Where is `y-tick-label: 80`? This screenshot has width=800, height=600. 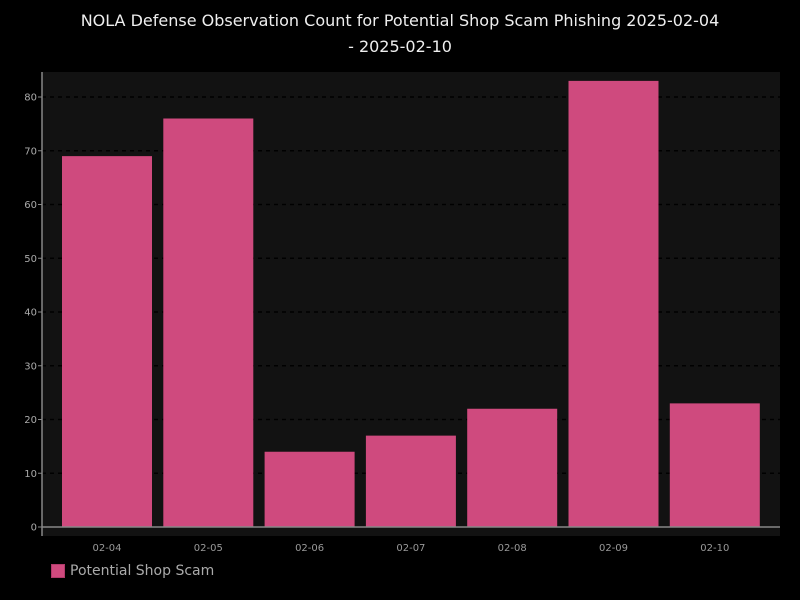 y-tick-label: 80 is located at coordinates (30, 98).